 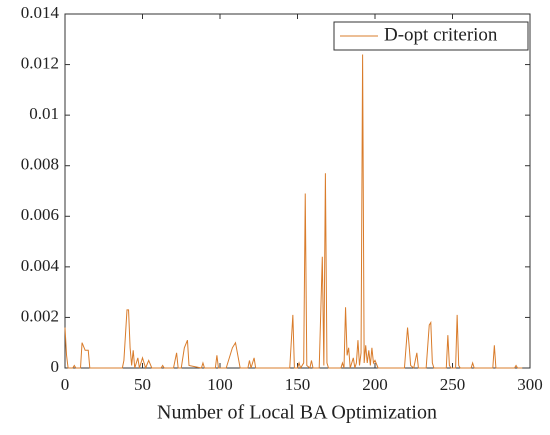 I want to click on x-tick-label: 150, so click(x=298, y=384).